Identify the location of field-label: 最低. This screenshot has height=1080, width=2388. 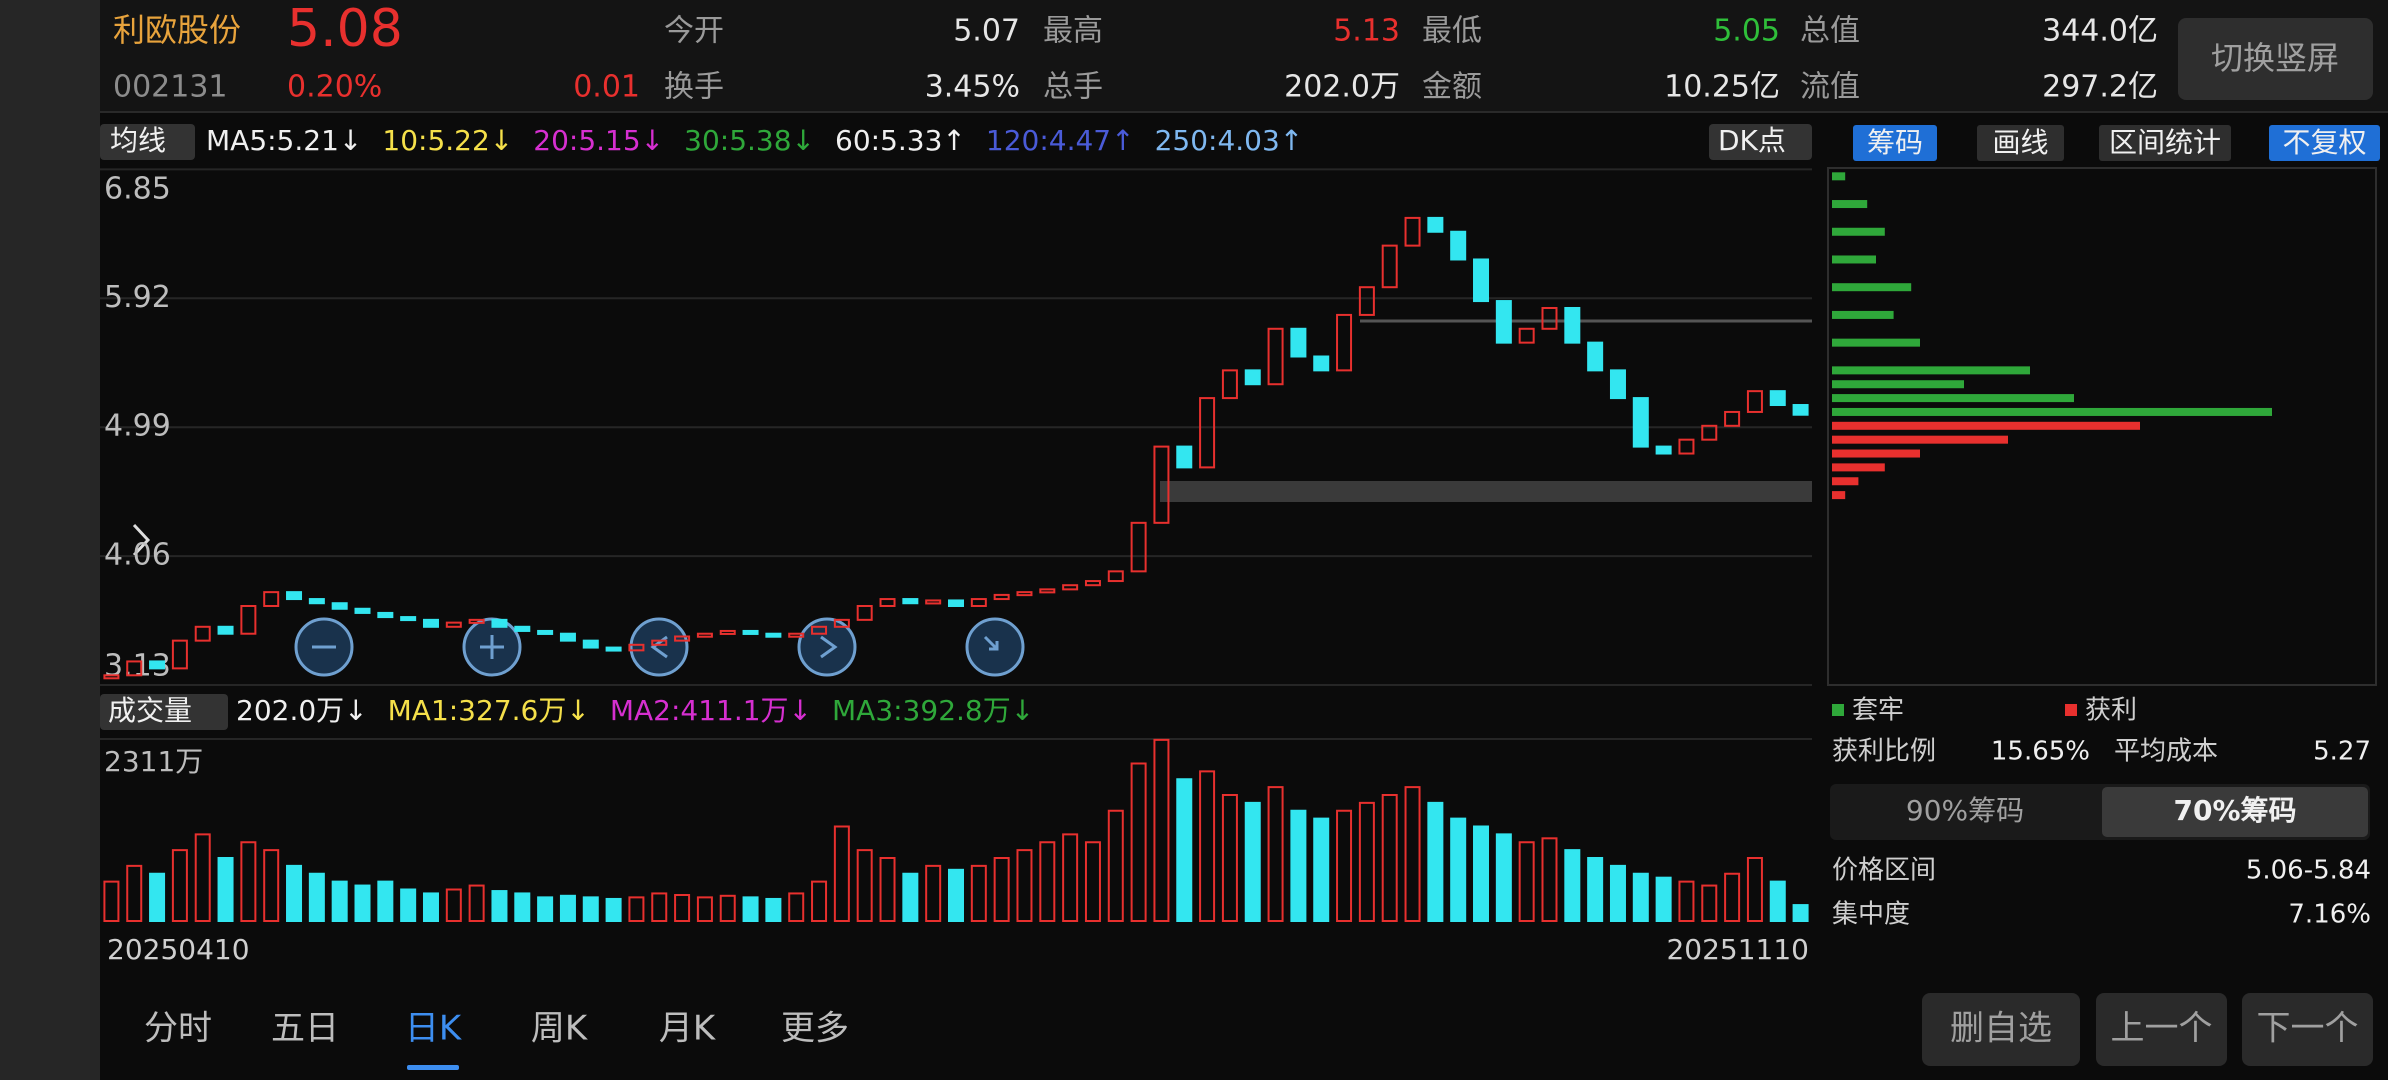
(1452, 31).